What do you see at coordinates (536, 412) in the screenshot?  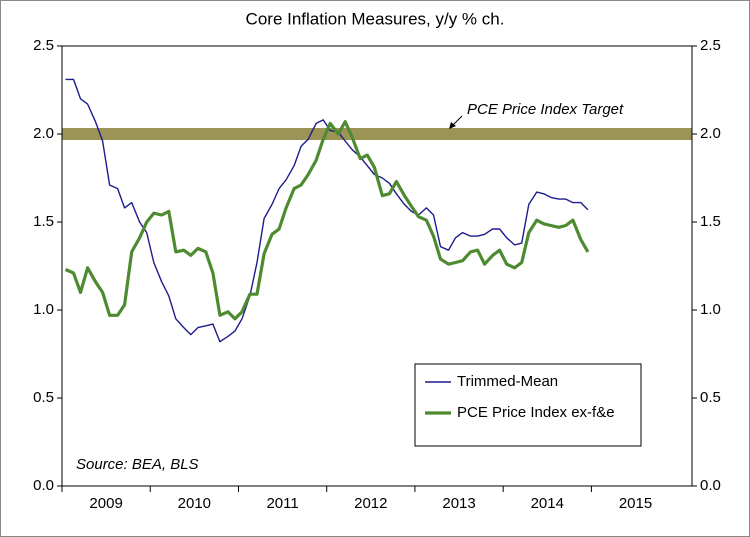 I see `legend-label: PCE Price Index ex-f&e` at bounding box center [536, 412].